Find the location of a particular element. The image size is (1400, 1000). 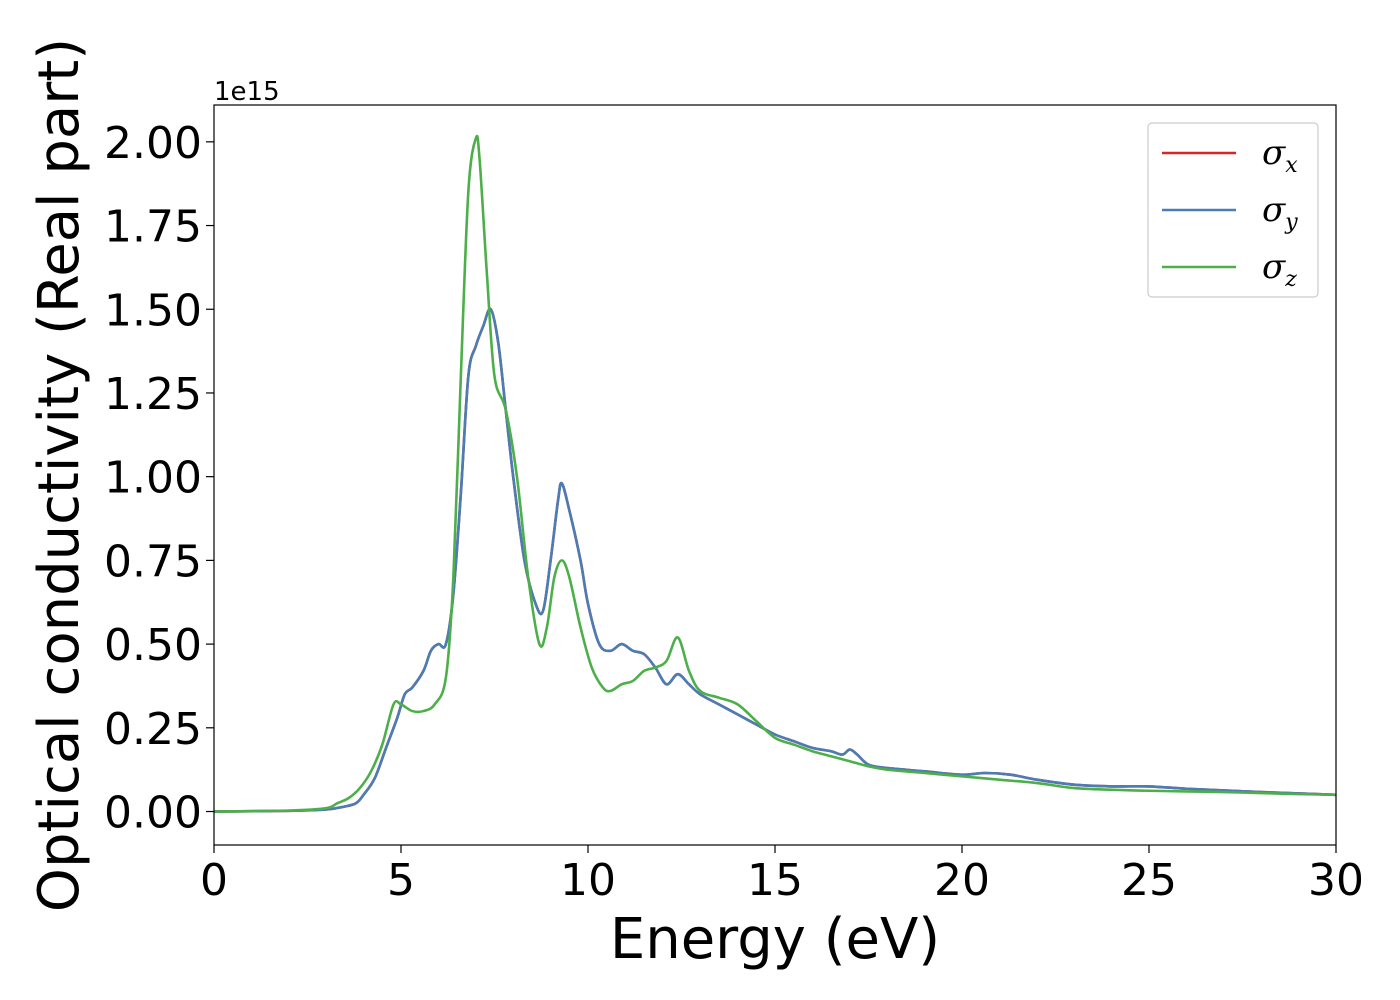

x-axis: 0 5 10 15 20 25 30 is located at coordinates (782, 875).